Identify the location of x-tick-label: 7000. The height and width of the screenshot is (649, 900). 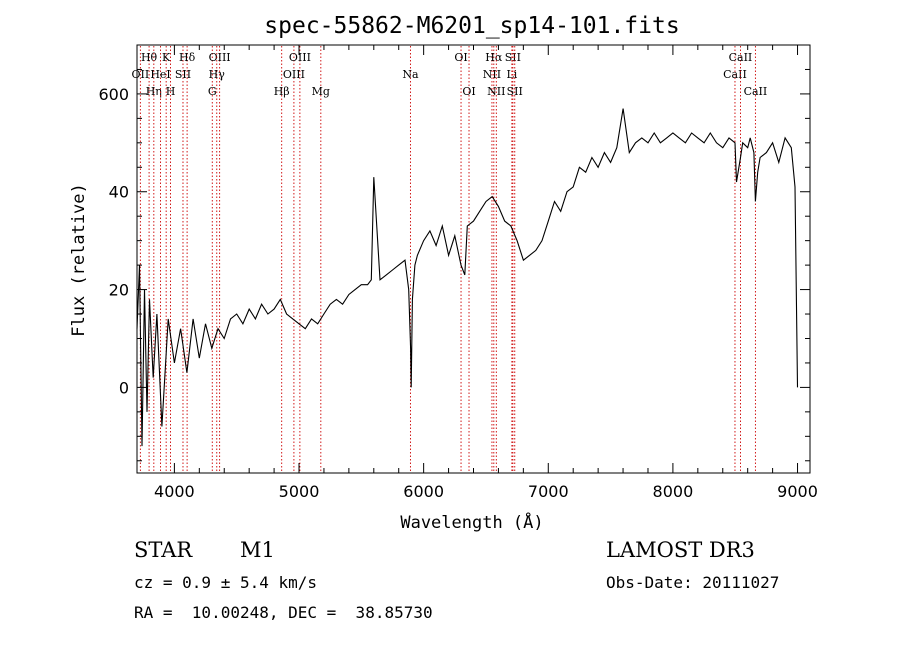
(548, 491).